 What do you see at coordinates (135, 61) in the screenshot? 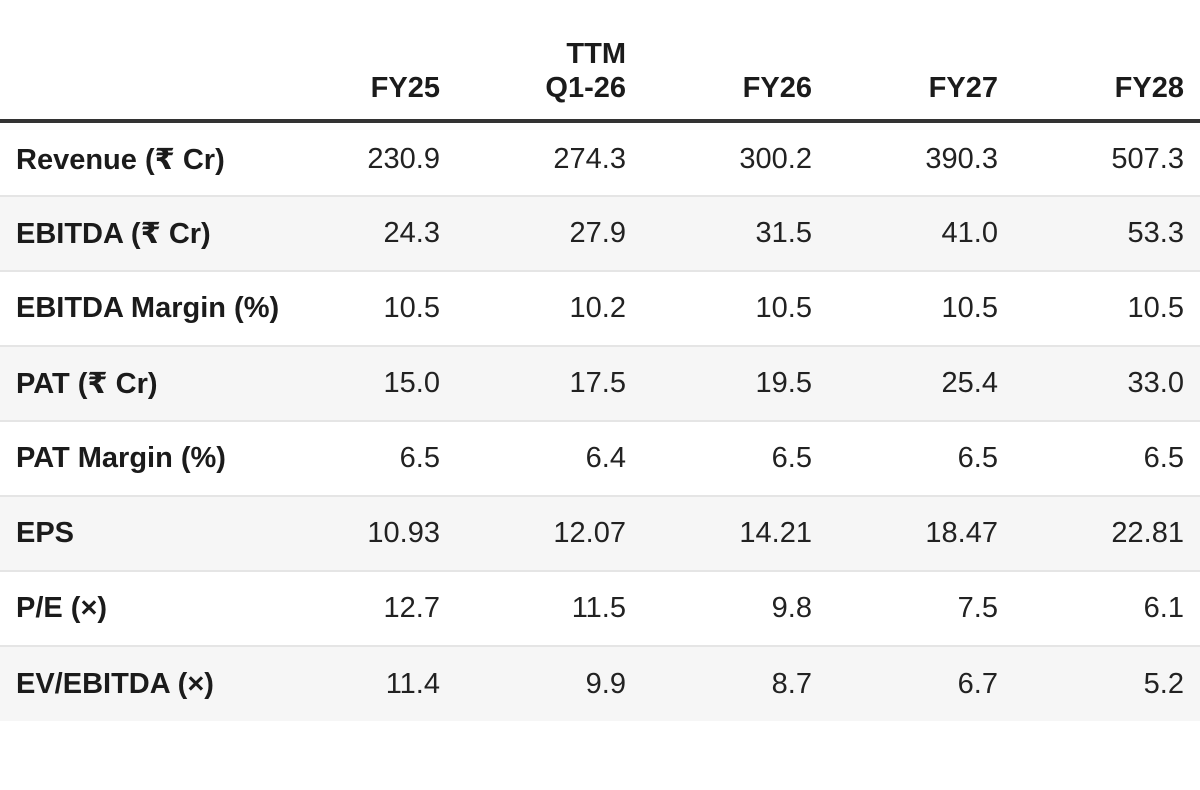
I see `metric-column-header` at bounding box center [135, 61].